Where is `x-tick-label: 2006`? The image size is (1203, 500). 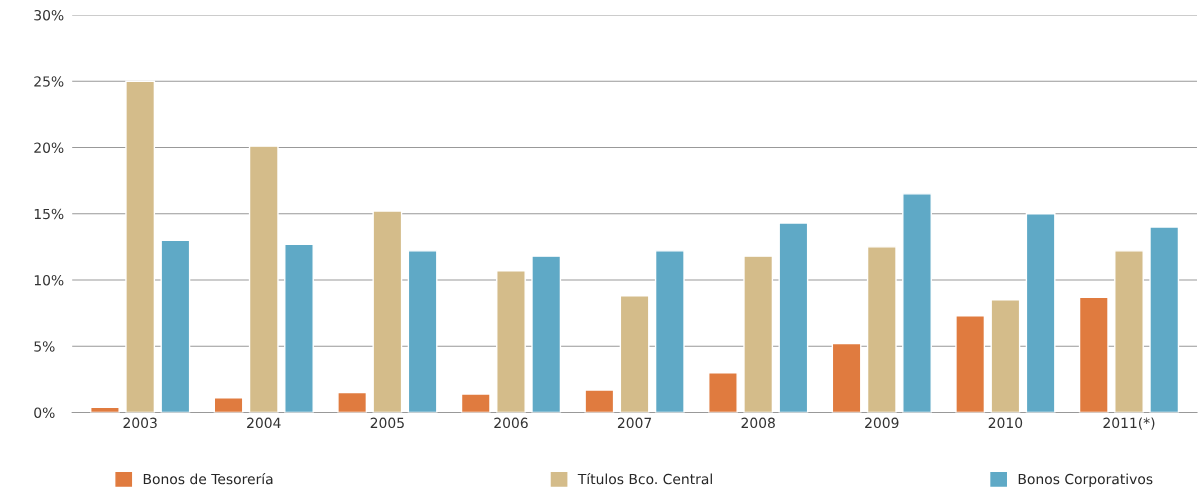
x-tick-label: 2006 is located at coordinates (511, 423).